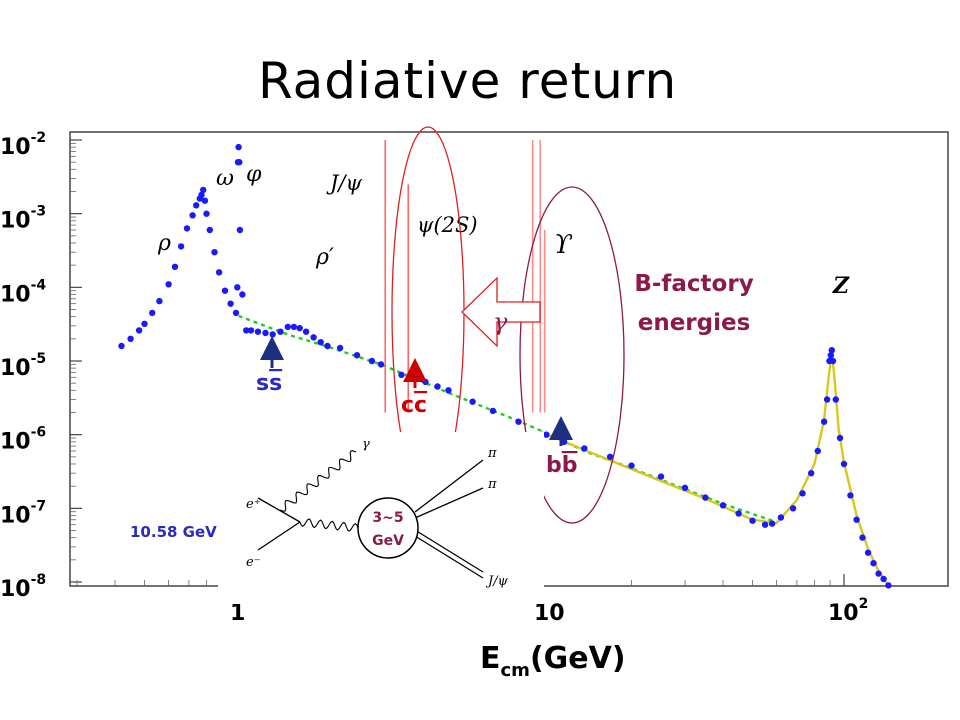  I want to click on resonance-spikes, so click(465, 276).